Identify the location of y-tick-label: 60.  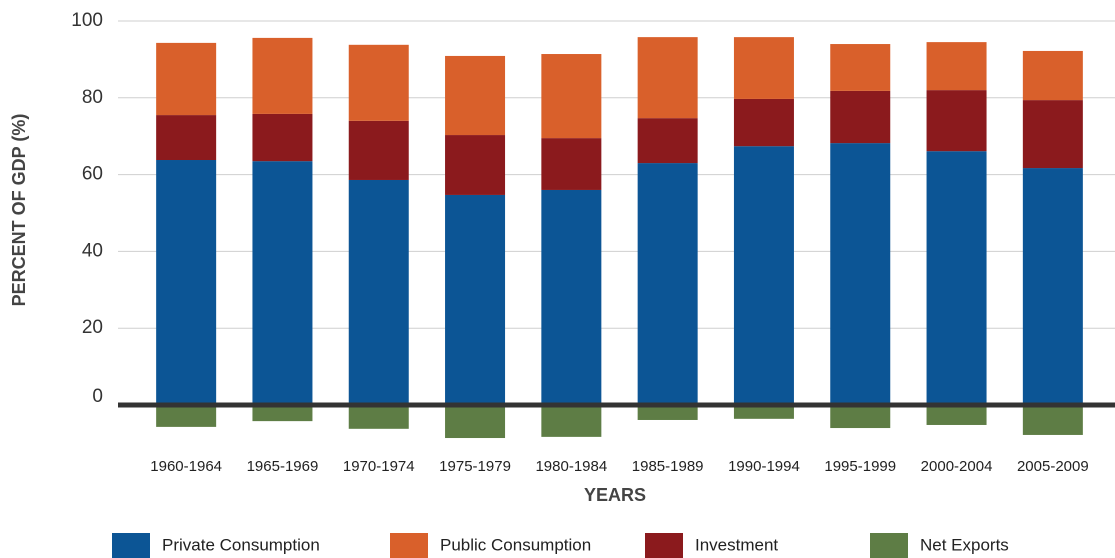
(92, 174).